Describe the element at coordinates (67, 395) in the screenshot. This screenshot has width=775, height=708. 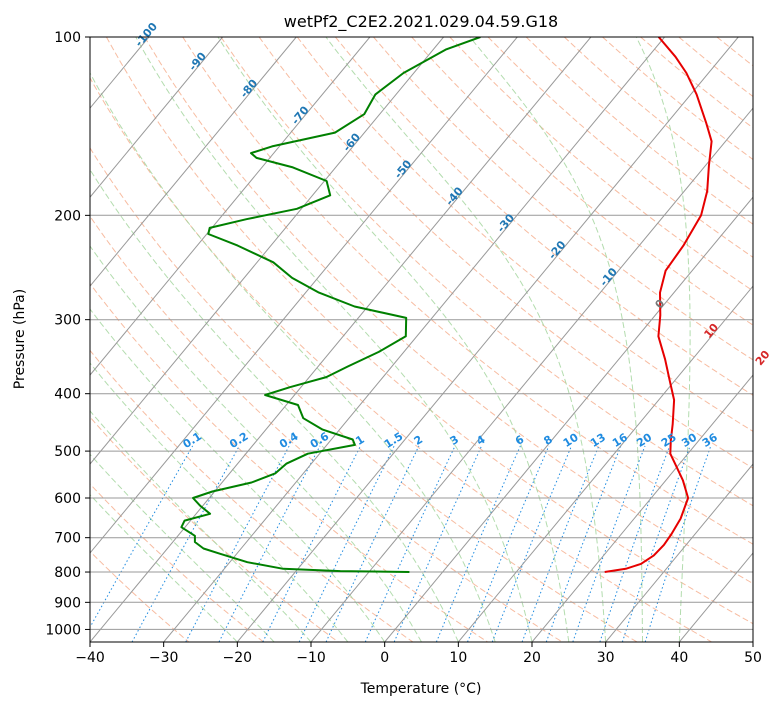
I see `y-tick-label: 400` at that location.